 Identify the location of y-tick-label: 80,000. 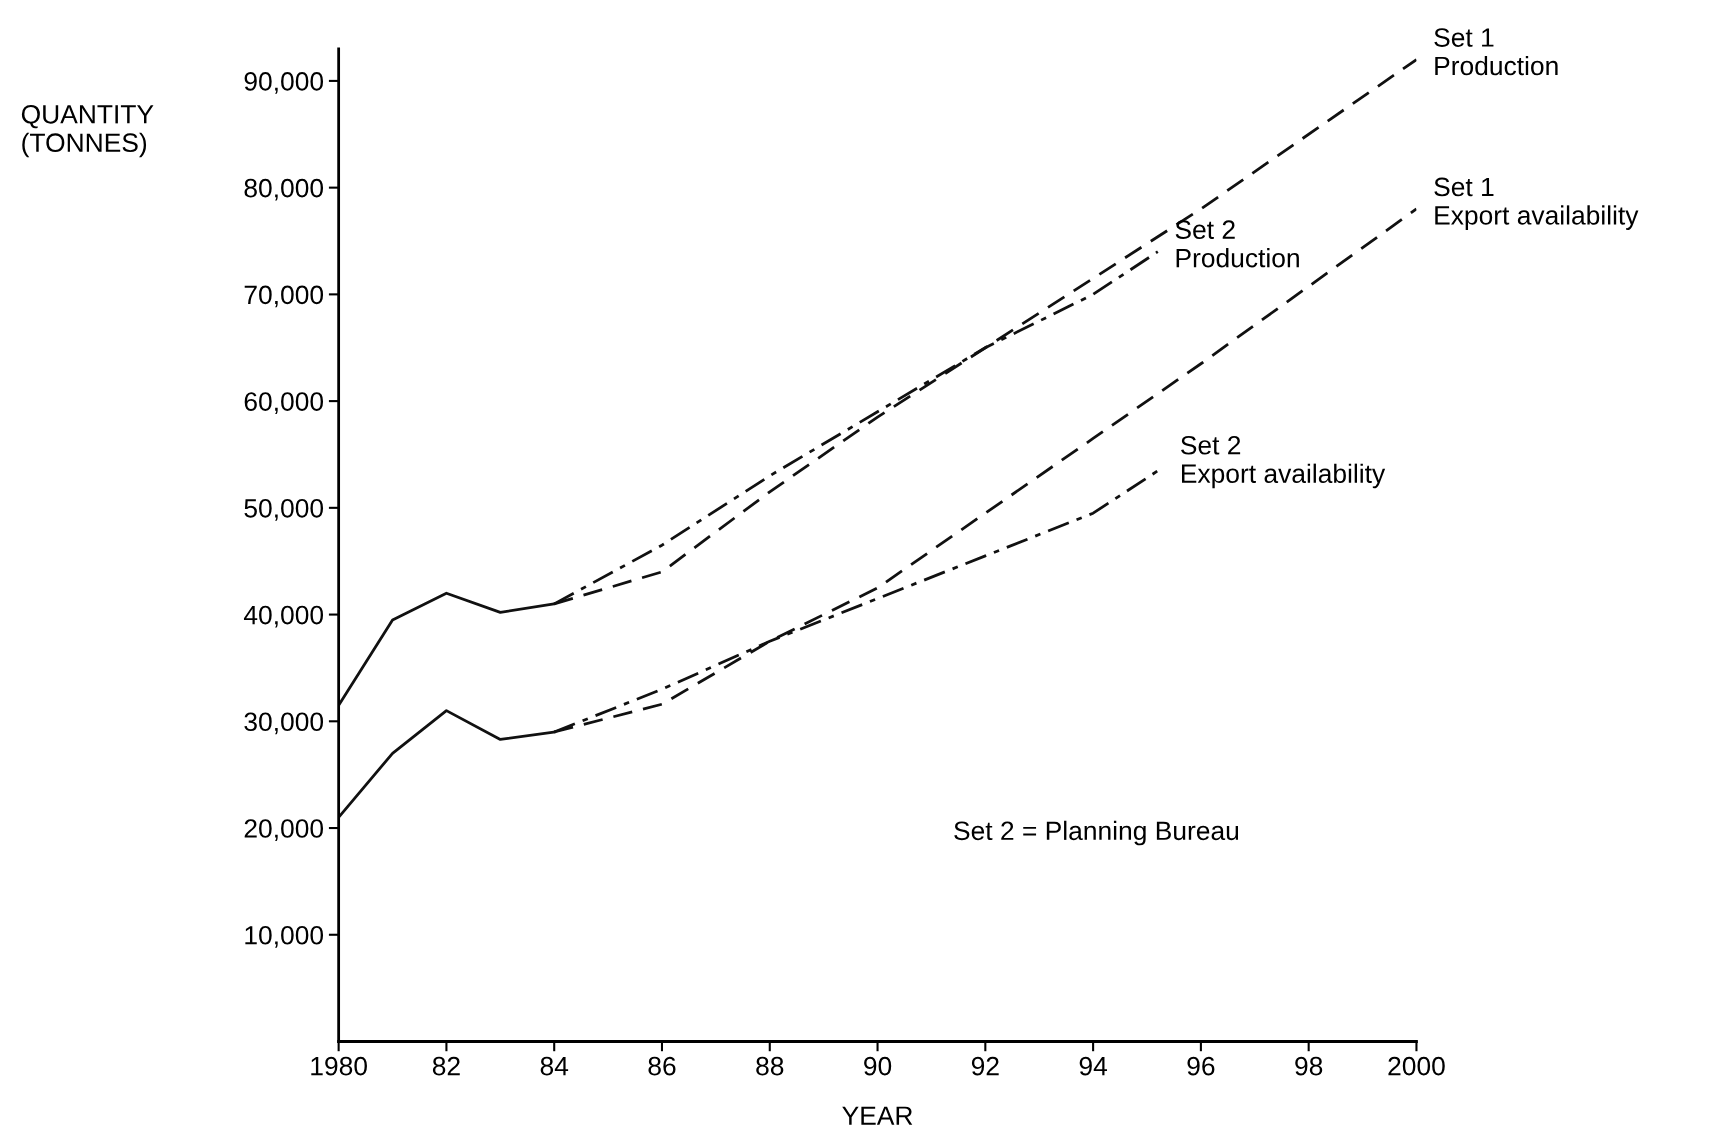
(284, 189).